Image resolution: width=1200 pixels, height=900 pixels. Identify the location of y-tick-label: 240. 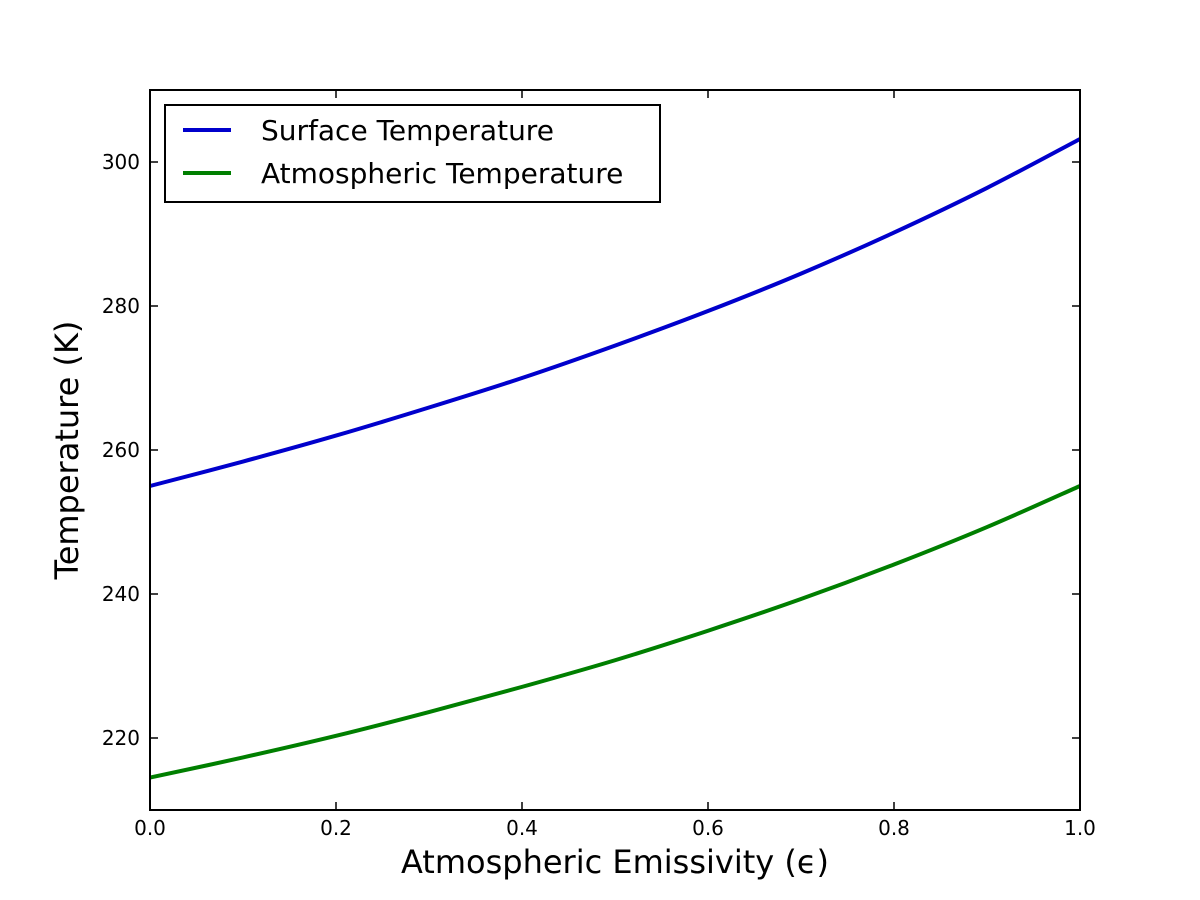
(121, 594).